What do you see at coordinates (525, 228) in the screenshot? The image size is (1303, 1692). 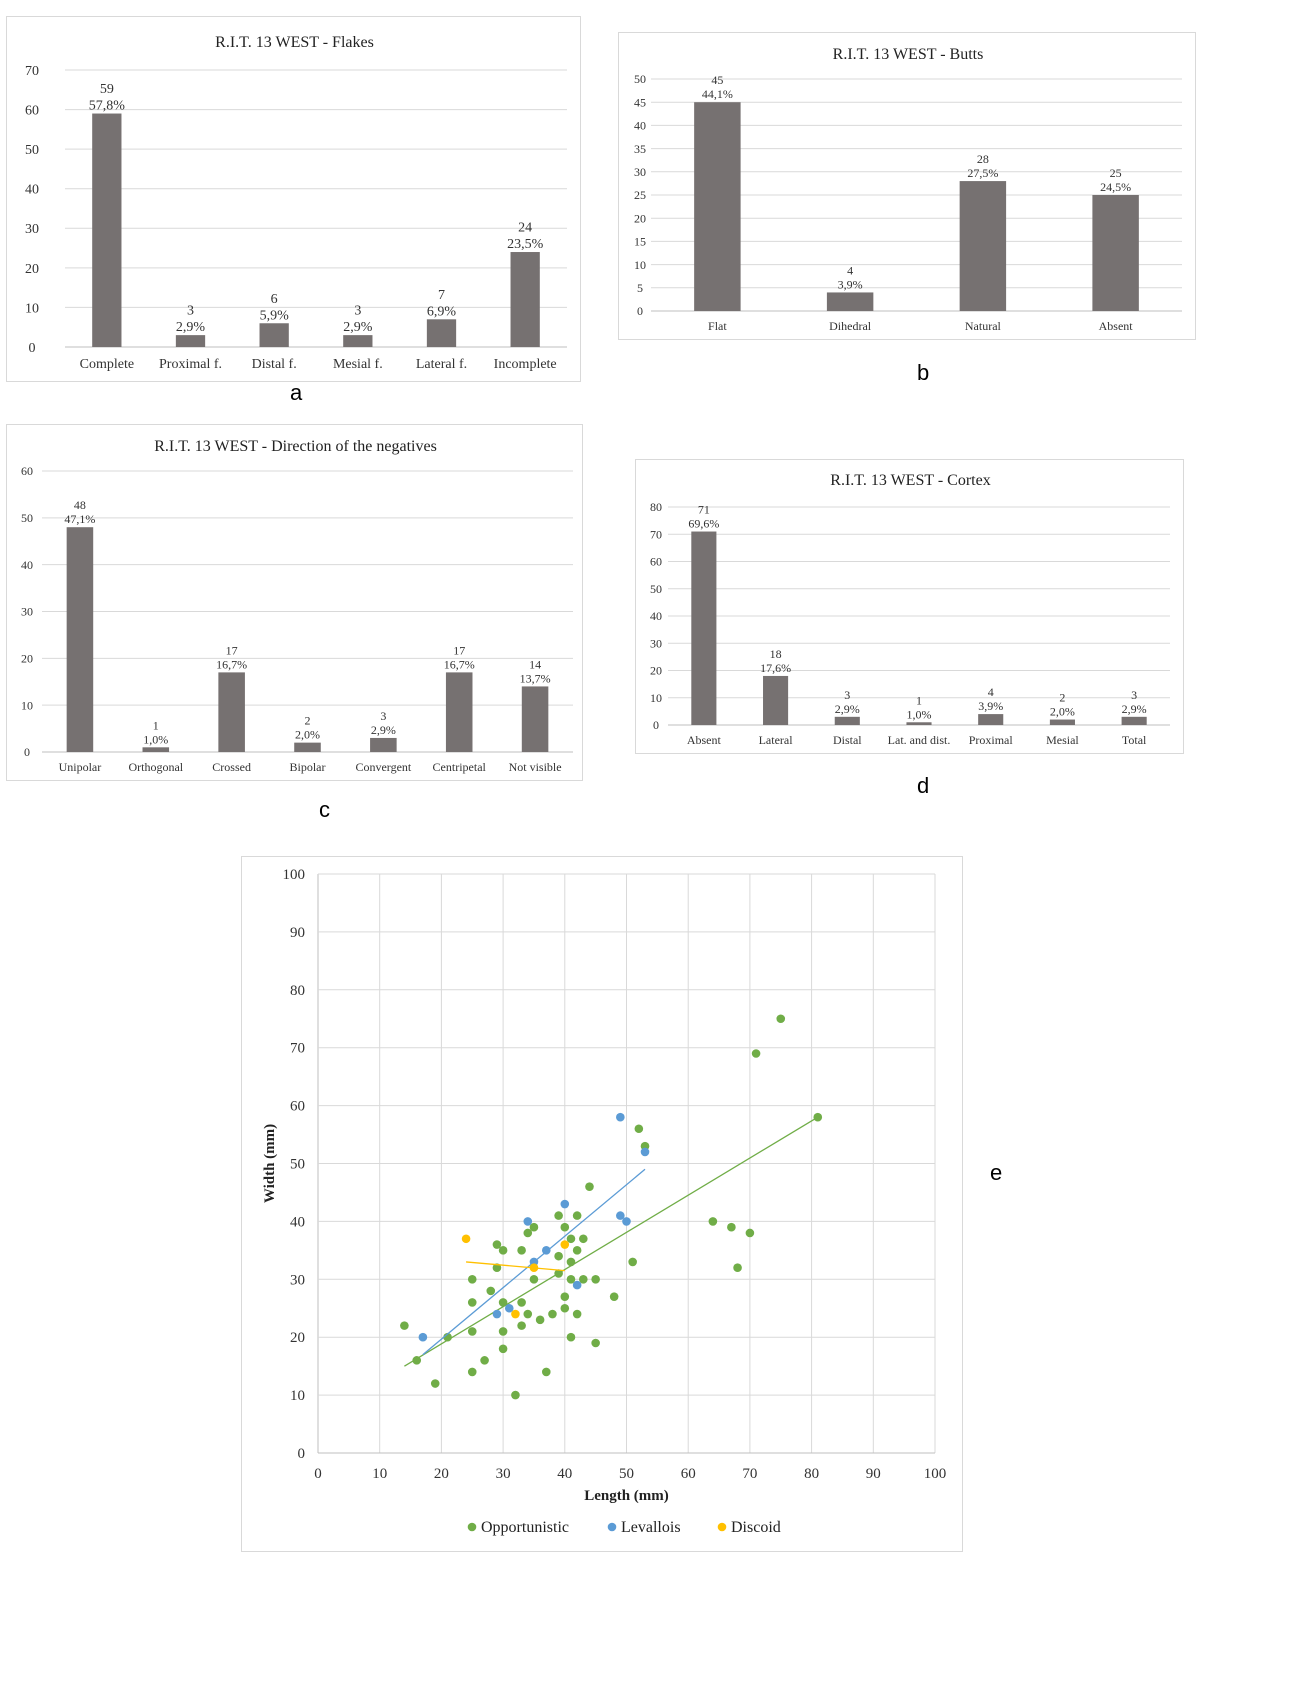 I see `bar-value-label: 24` at bounding box center [525, 228].